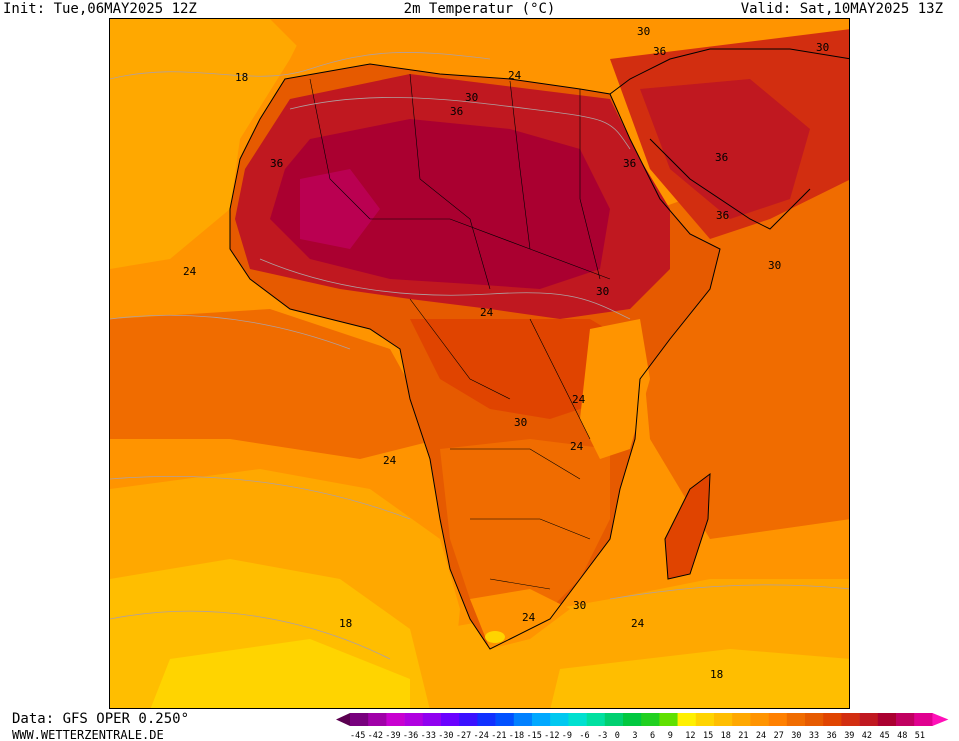 This screenshot has width=959, height=741. Describe the element at coordinates (652, 735) in the screenshot. I see `legend-tick-label: 6` at that location.